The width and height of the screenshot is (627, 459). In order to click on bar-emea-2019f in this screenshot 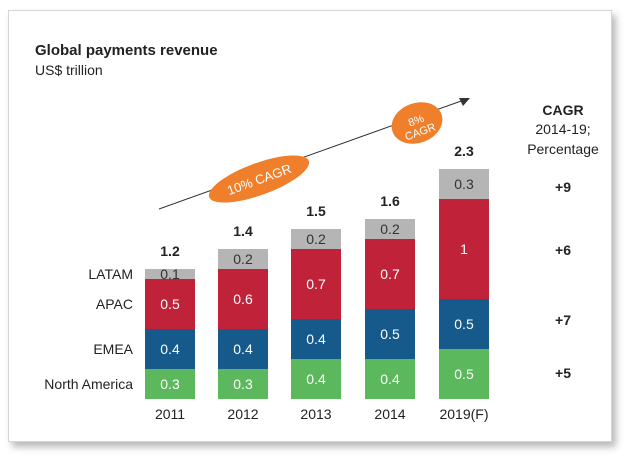, I will do `click(464, 324)`.